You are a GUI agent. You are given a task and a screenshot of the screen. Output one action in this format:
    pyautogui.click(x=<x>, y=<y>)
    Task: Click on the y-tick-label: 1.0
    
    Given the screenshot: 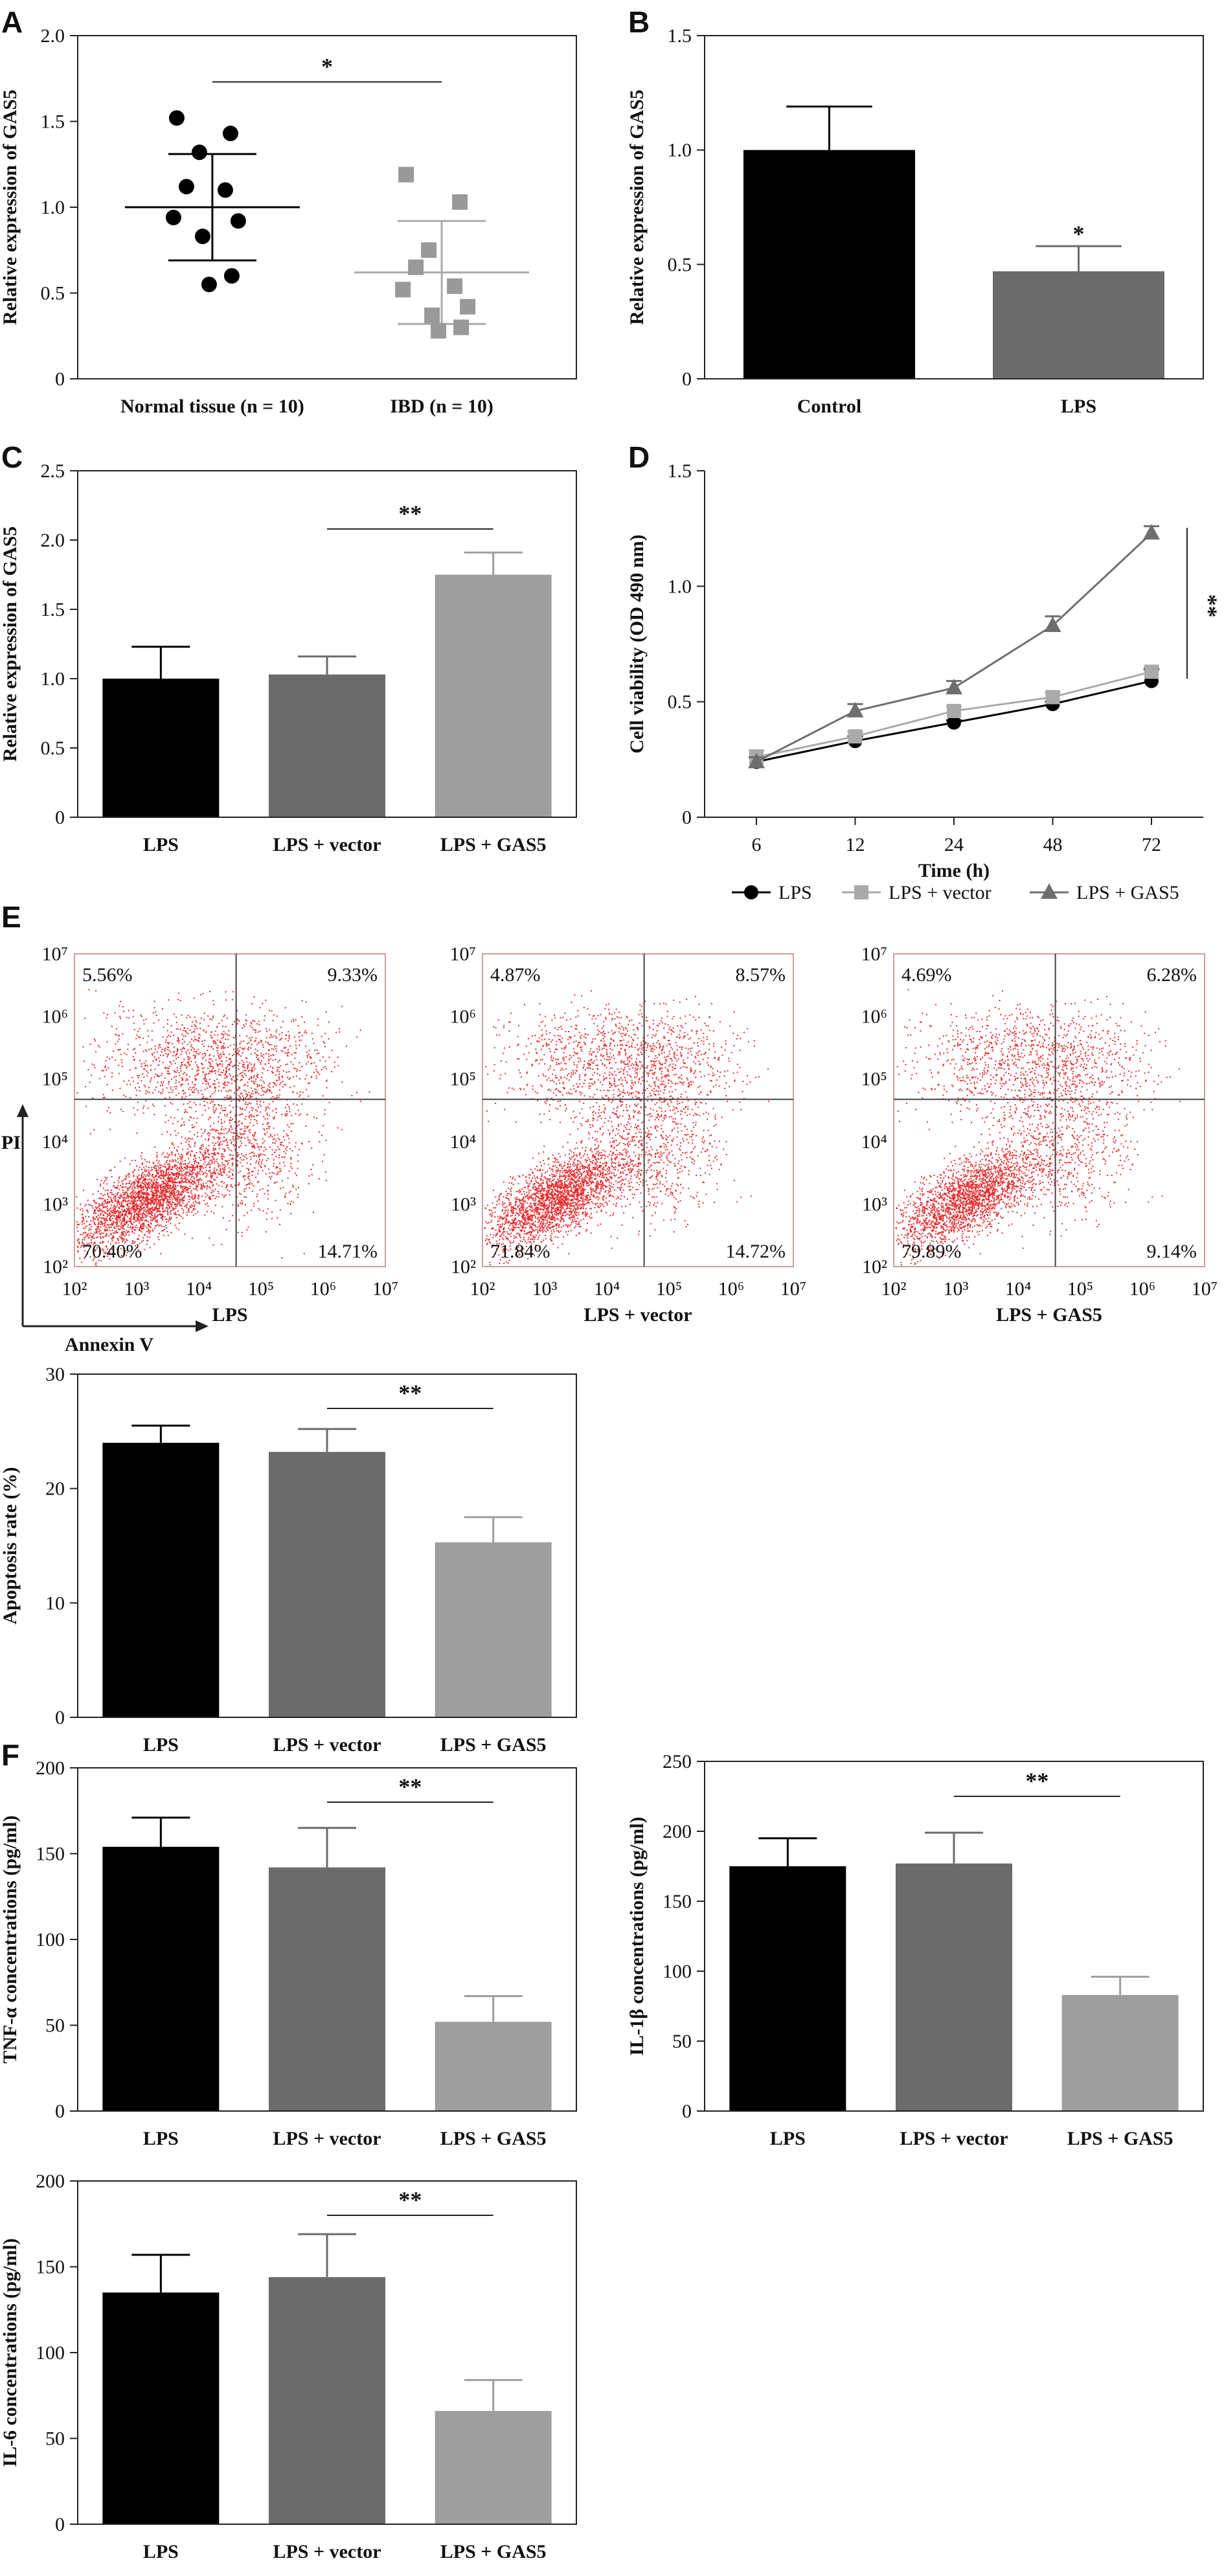 What is the action you would take?
    pyautogui.click(x=680, y=150)
    